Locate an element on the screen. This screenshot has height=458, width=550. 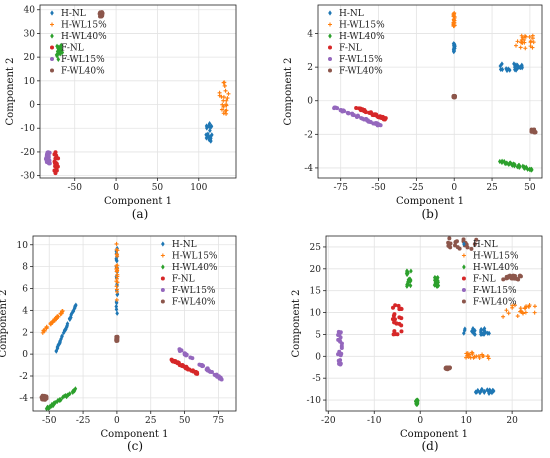
x-tick-label: -25 is located at coordinates (83, 421).